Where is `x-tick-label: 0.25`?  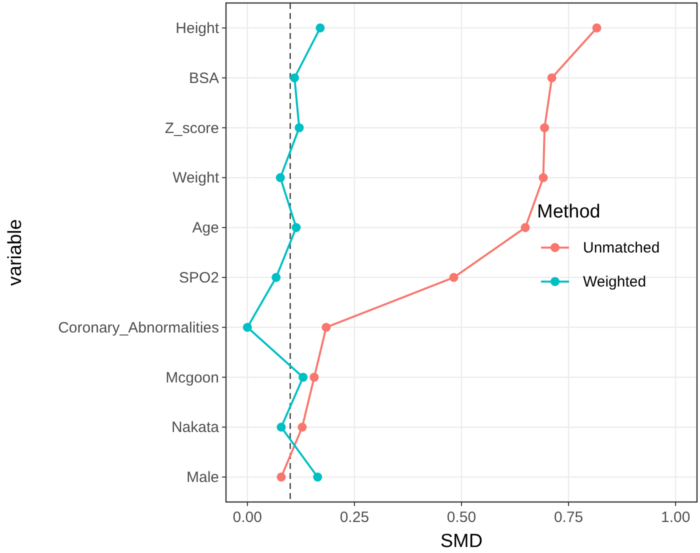 x-tick-label: 0.25 is located at coordinates (355, 517).